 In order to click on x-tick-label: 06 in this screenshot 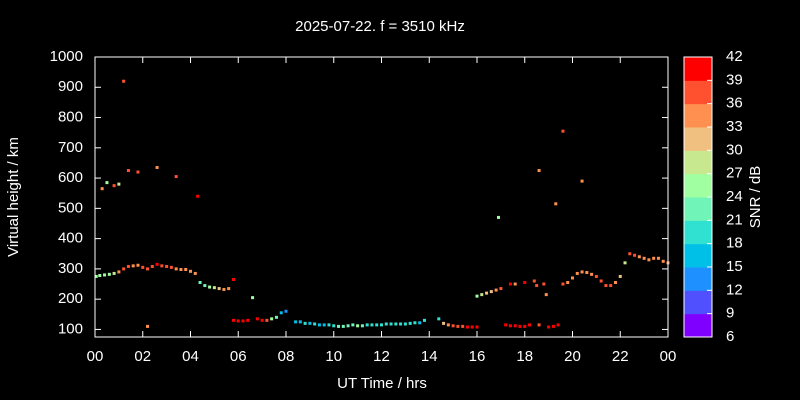, I will do `click(238, 356)`.